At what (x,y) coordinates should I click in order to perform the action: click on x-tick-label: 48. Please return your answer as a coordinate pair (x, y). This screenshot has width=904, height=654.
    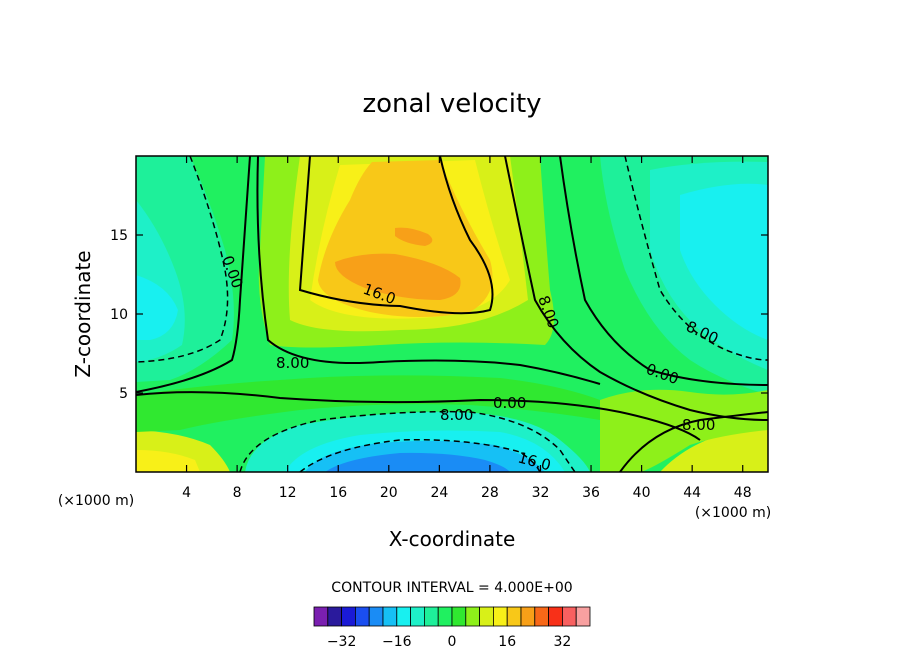
    Looking at the image, I should click on (743, 493).